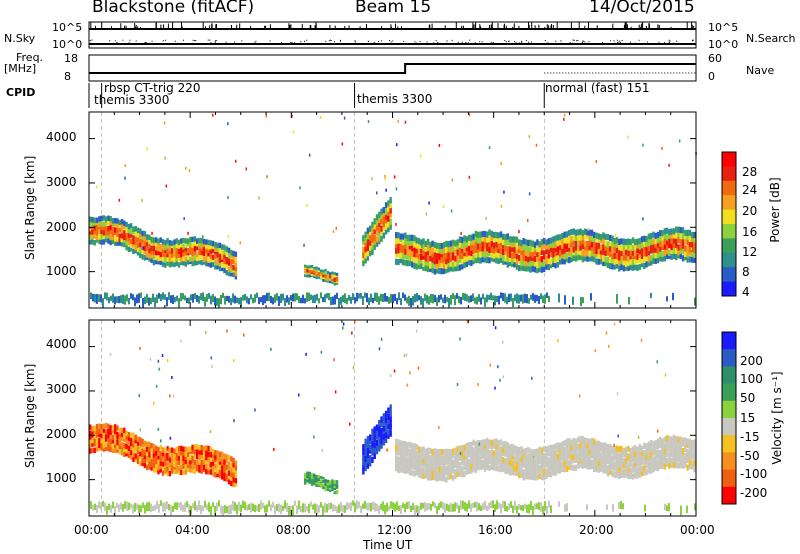 The height and width of the screenshot is (554, 800). What do you see at coordinates (495, 530) in the screenshot?
I see `xtick-1600: 16:00` at bounding box center [495, 530].